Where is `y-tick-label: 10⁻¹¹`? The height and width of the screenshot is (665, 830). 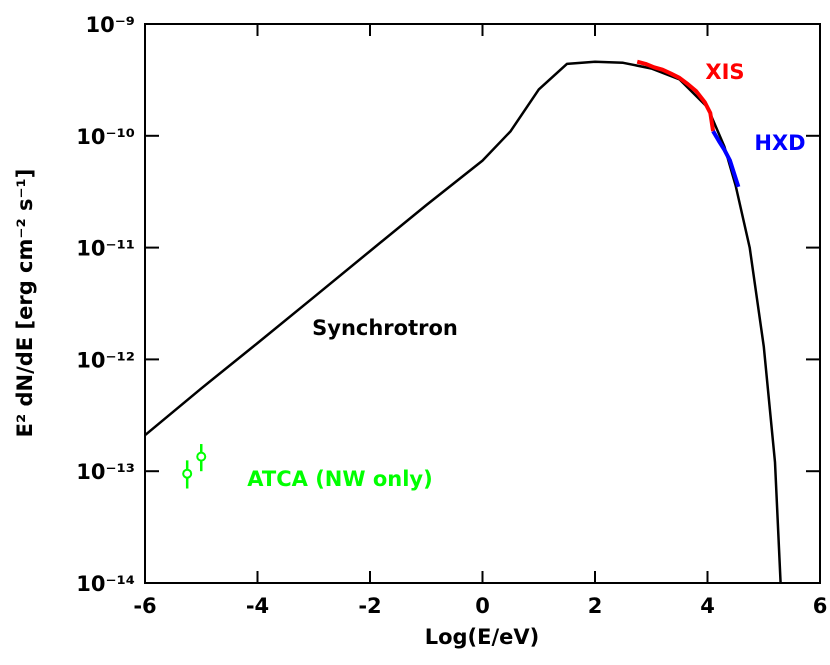
y-tick-label: 10⁻¹¹ is located at coordinates (105, 249).